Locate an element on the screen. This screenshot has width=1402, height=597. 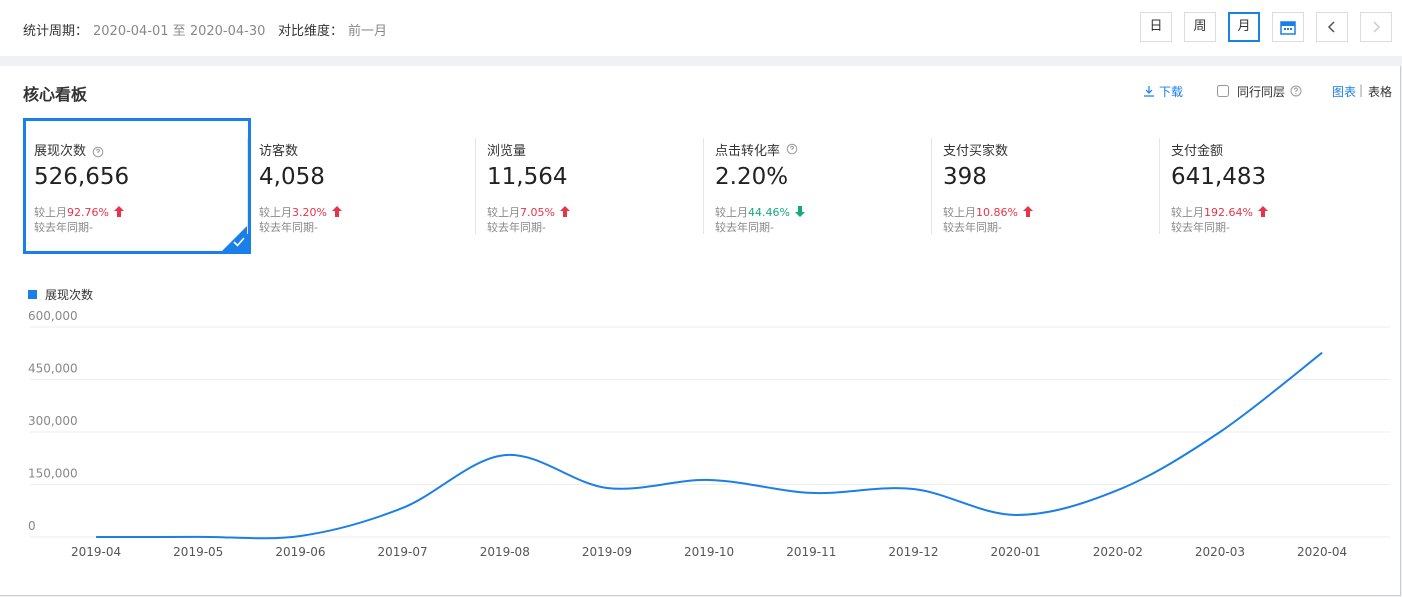
metric-name: 访客数 is located at coordinates (279, 151).